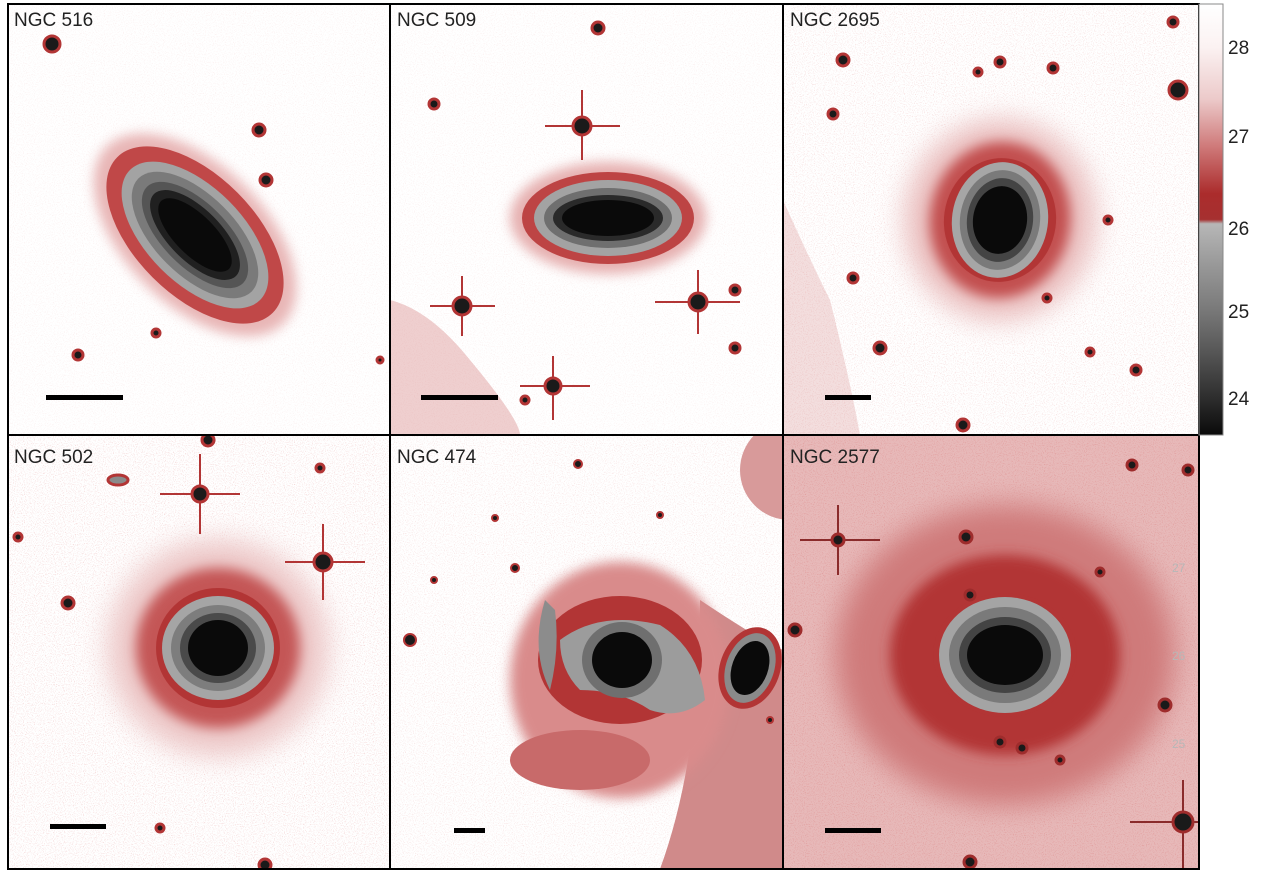 The width and height of the screenshot is (1262, 873). What do you see at coordinates (1238, 312) in the screenshot?
I see `colorbar-tick-25: 25` at bounding box center [1238, 312].